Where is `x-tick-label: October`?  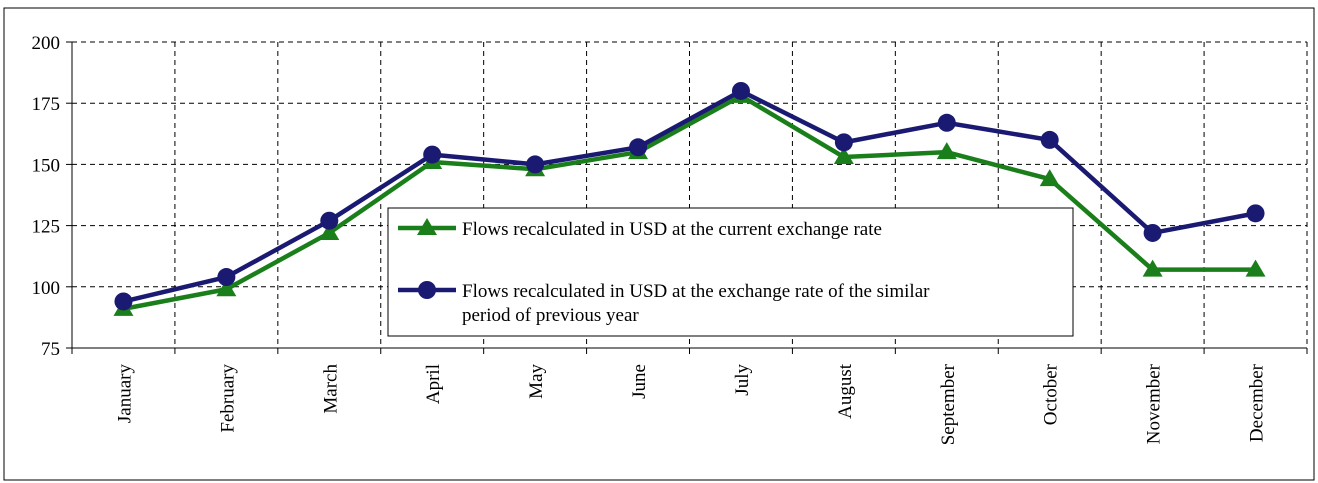 x-tick-label: October is located at coordinates (1051, 394).